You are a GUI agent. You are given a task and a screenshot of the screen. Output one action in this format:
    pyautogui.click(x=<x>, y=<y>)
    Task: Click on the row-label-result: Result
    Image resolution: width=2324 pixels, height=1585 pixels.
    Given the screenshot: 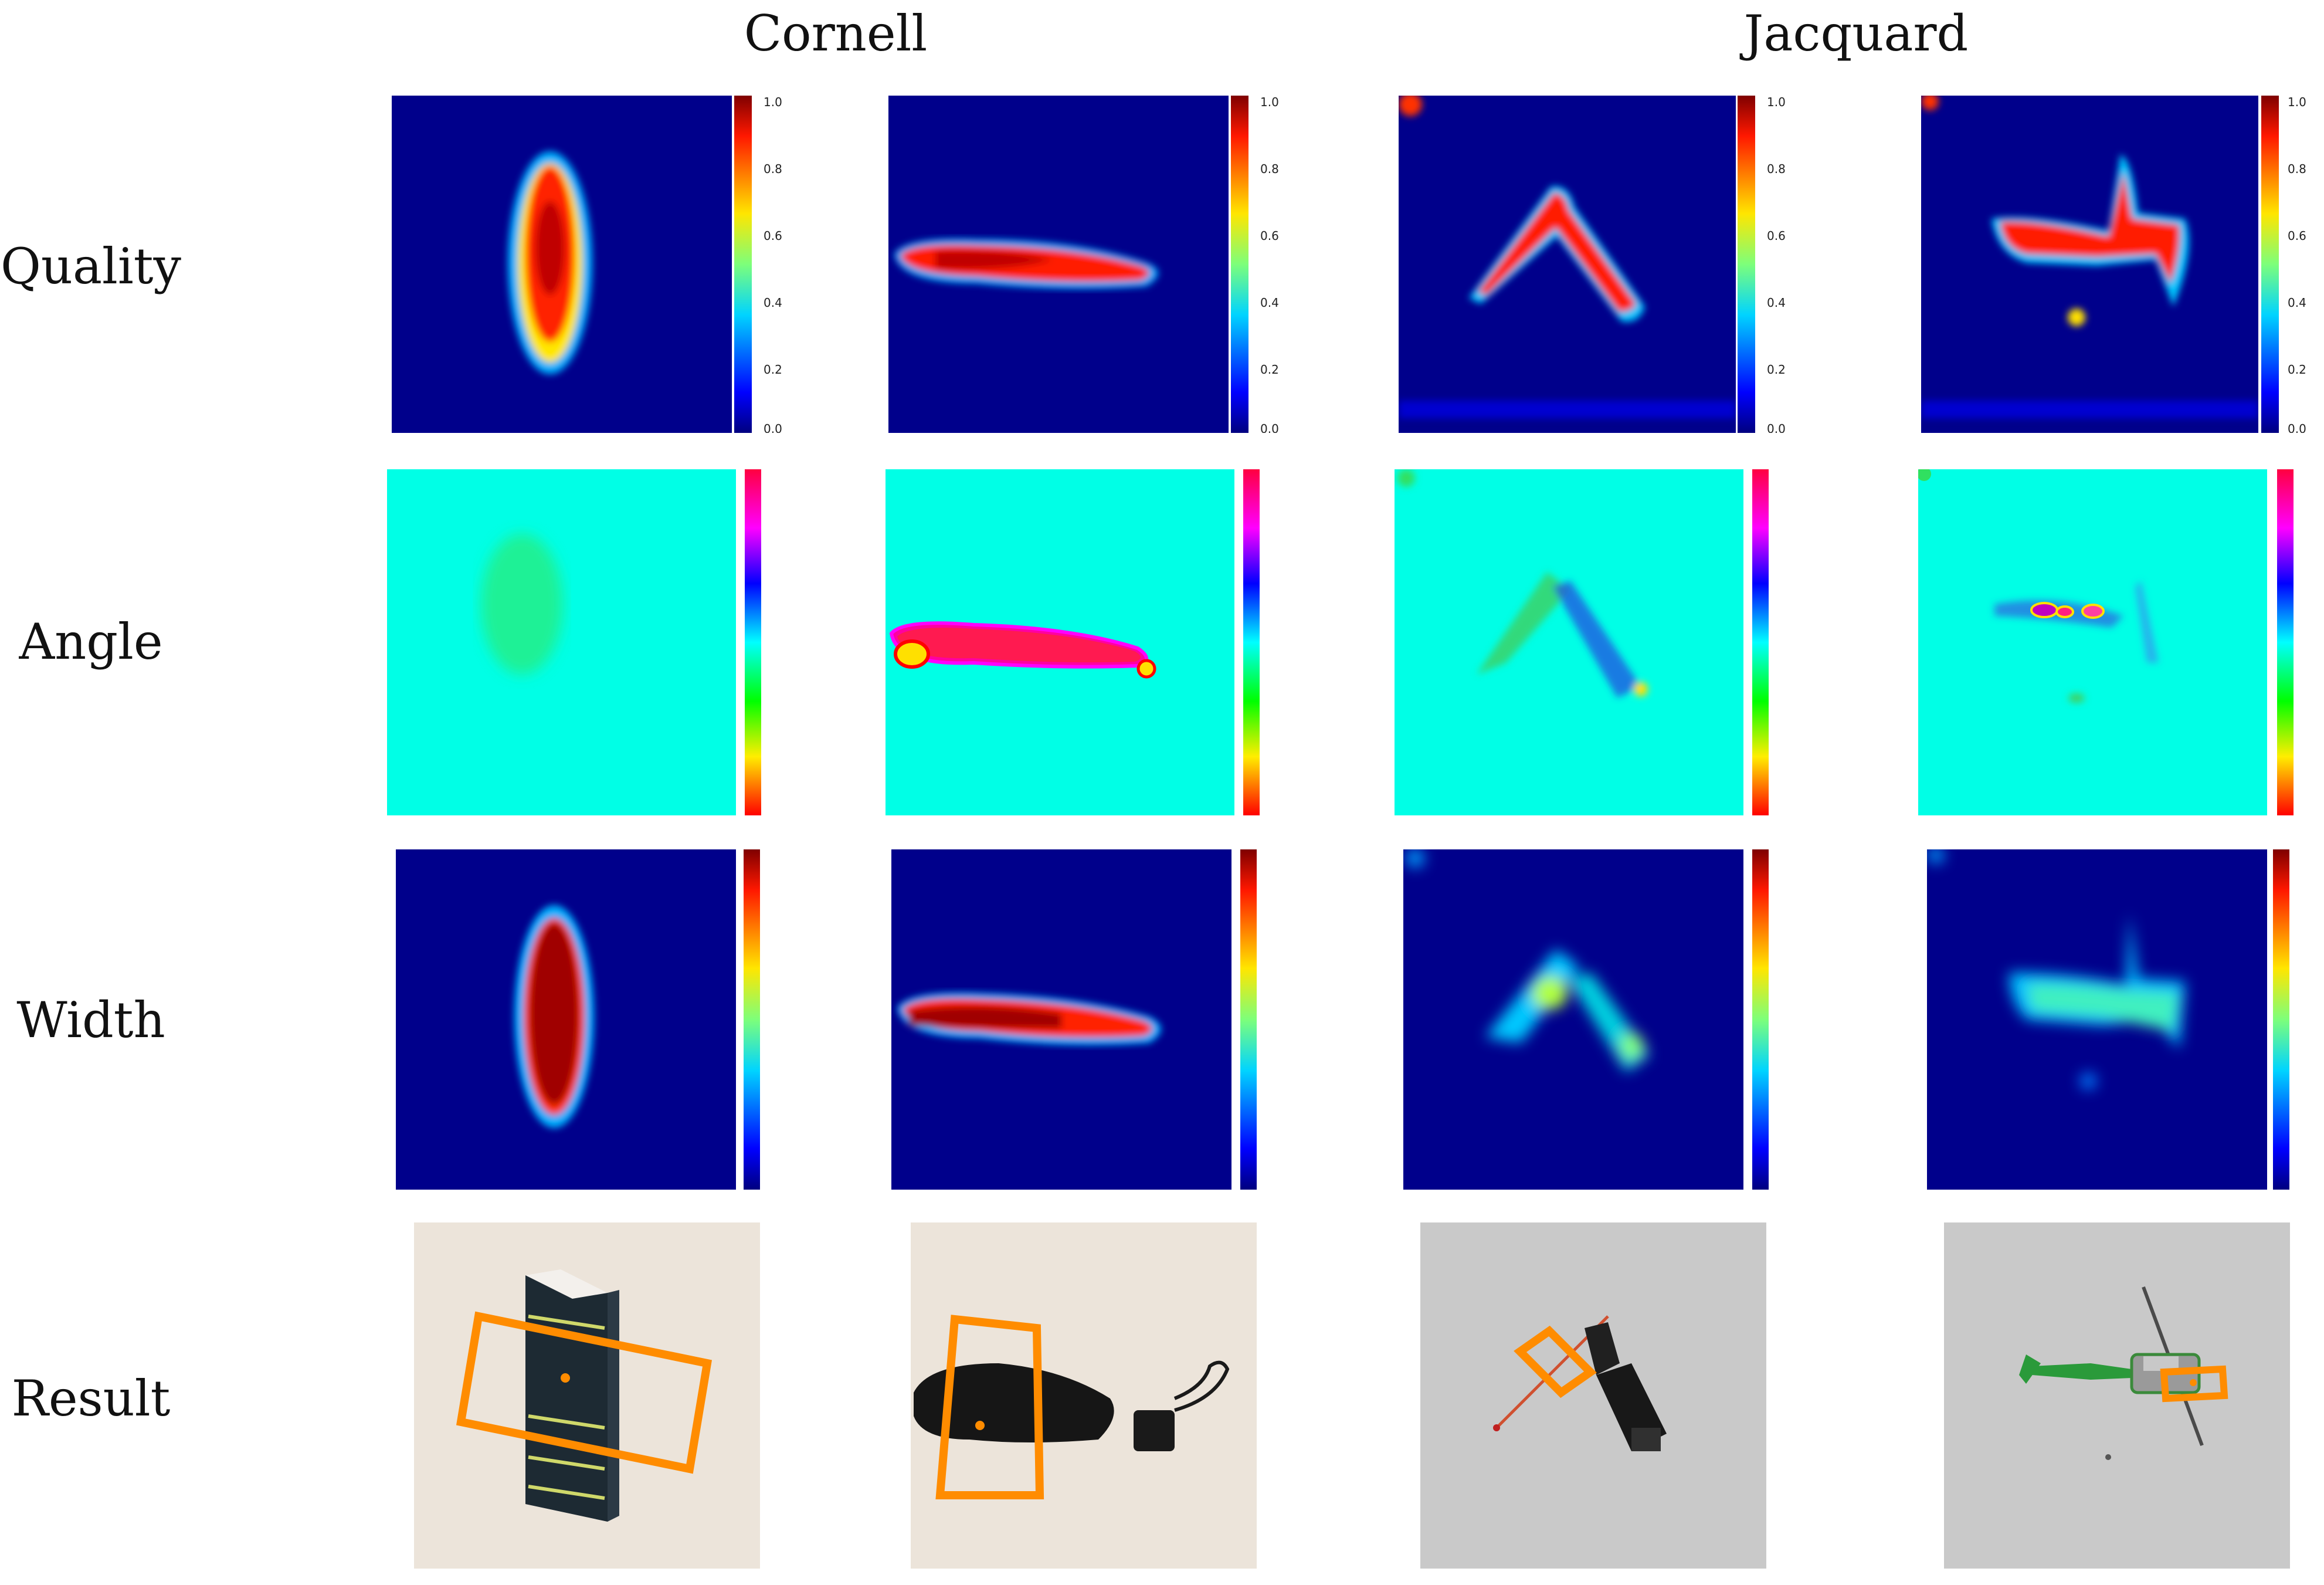 What is the action you would take?
    pyautogui.click(x=91, y=1398)
    